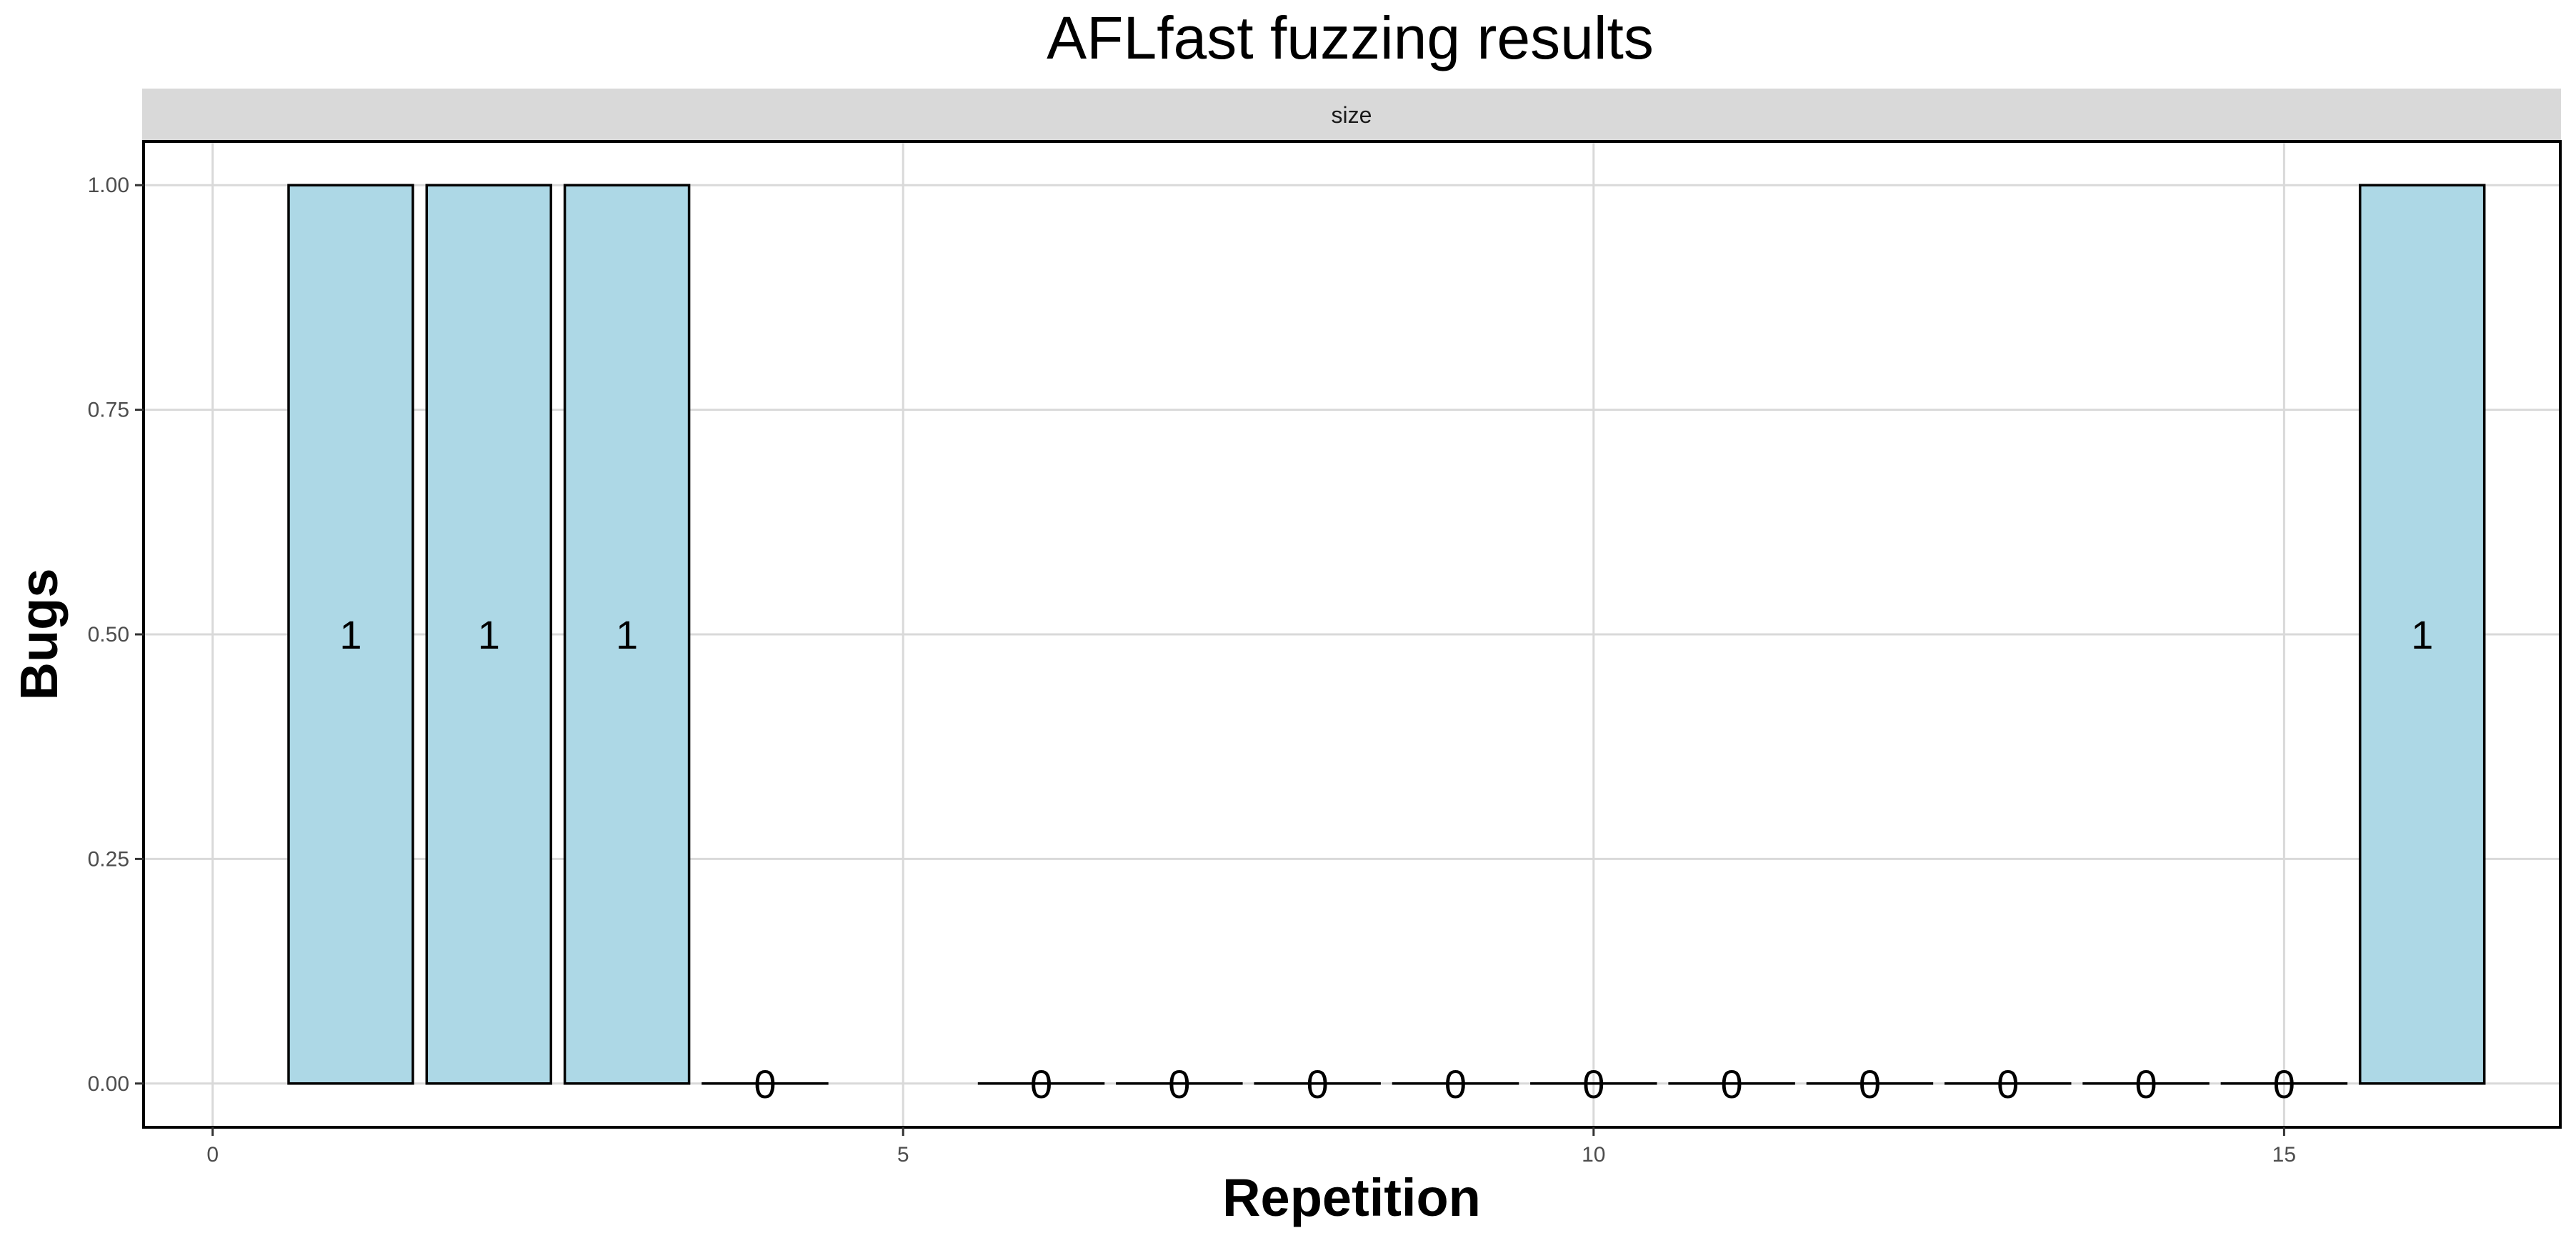  I want to click on y-tick-label: 0.75, so click(109, 410).